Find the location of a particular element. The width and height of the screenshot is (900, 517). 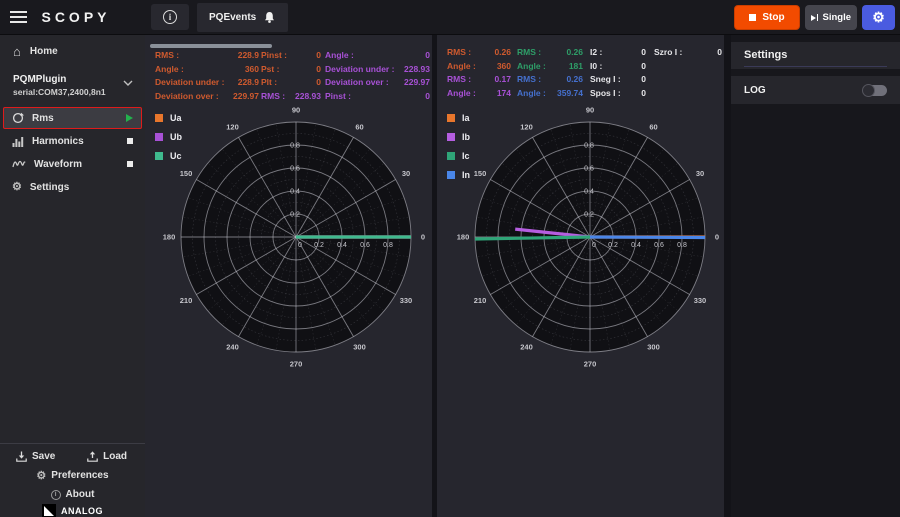

svg-text: 60 is located at coordinates (359, 127).